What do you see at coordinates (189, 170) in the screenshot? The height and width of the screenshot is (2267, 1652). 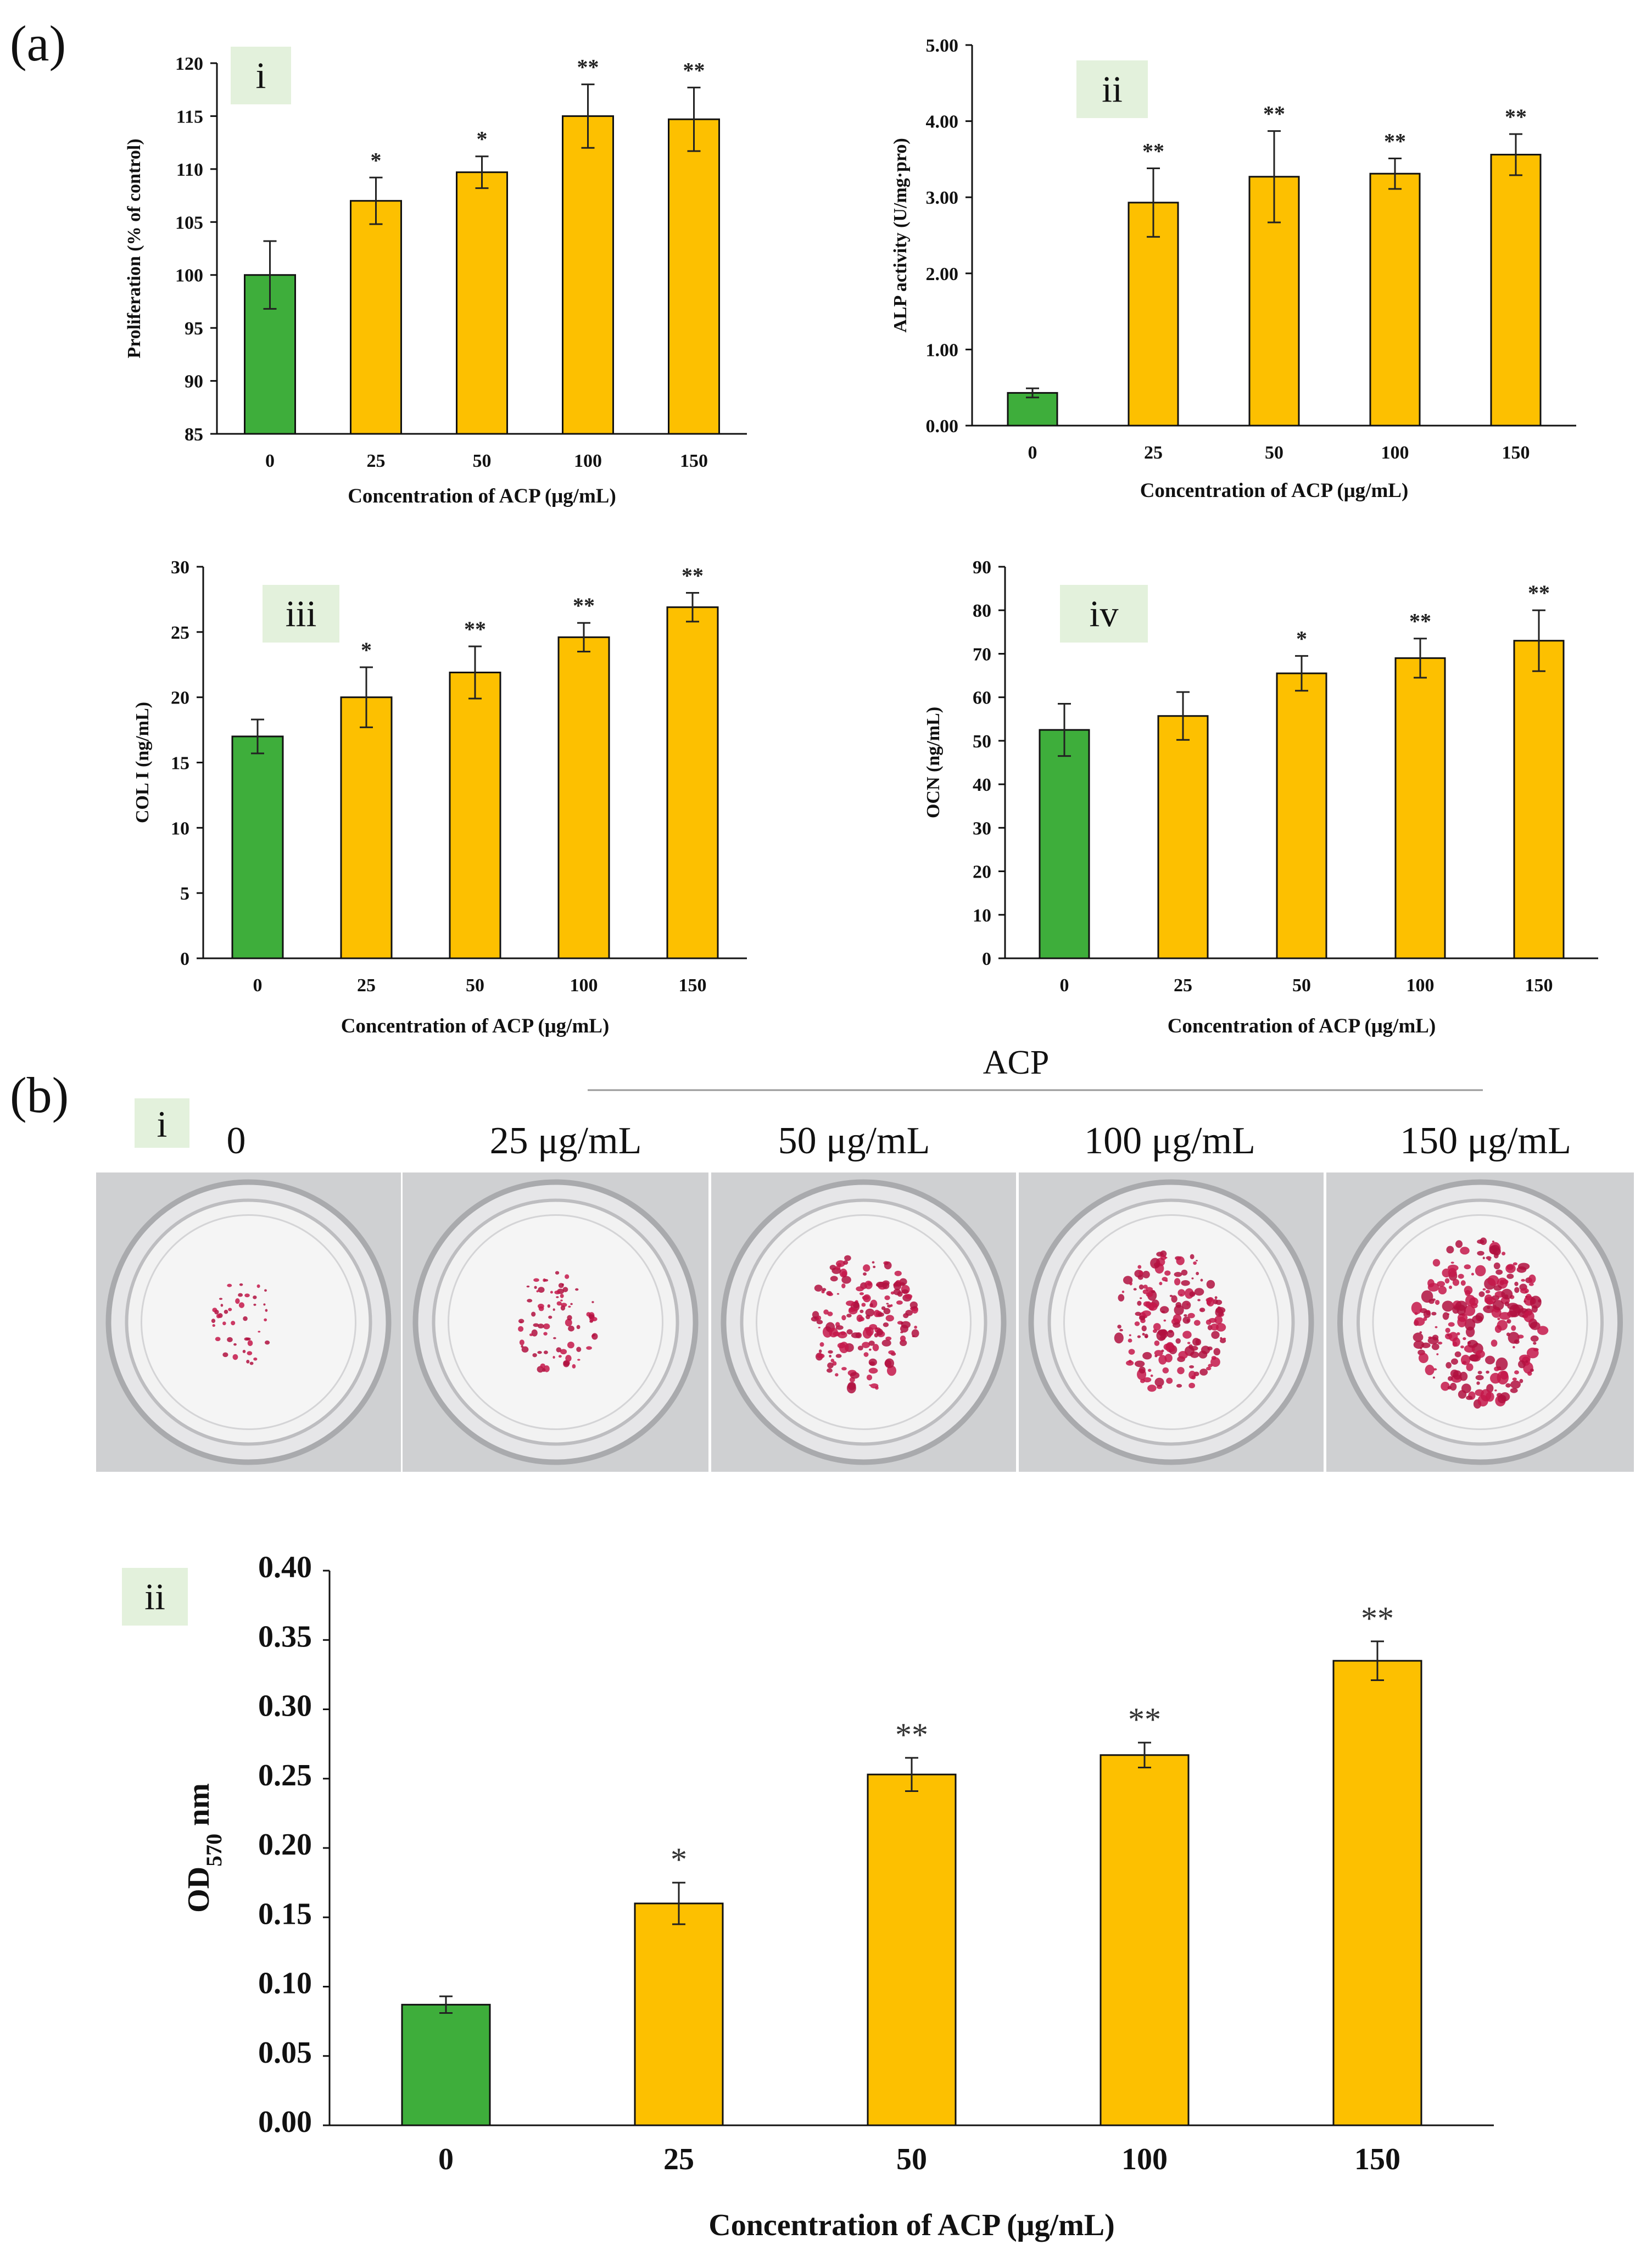 I see `y-tick-label: 110` at bounding box center [189, 170].